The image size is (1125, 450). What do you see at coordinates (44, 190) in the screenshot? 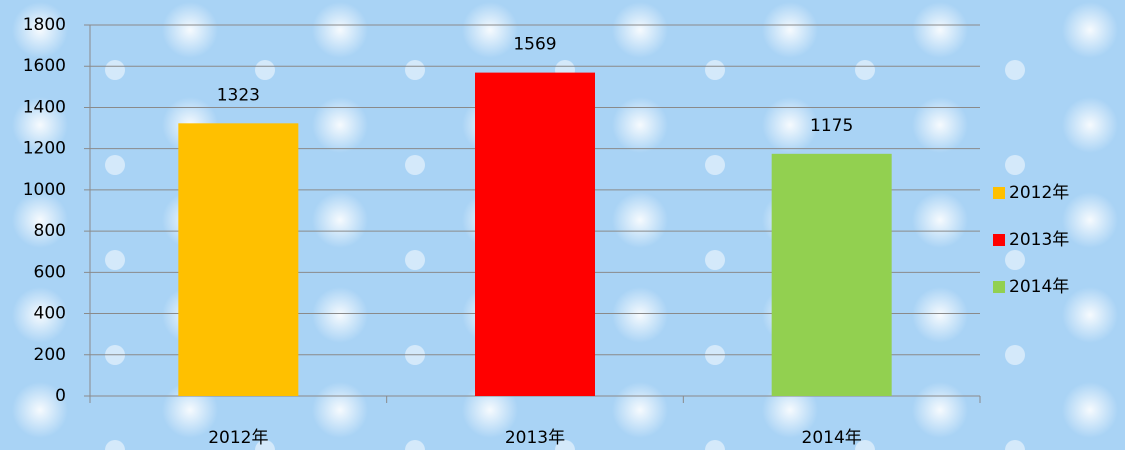
I see `y-tick-label: 1000` at bounding box center [44, 190].